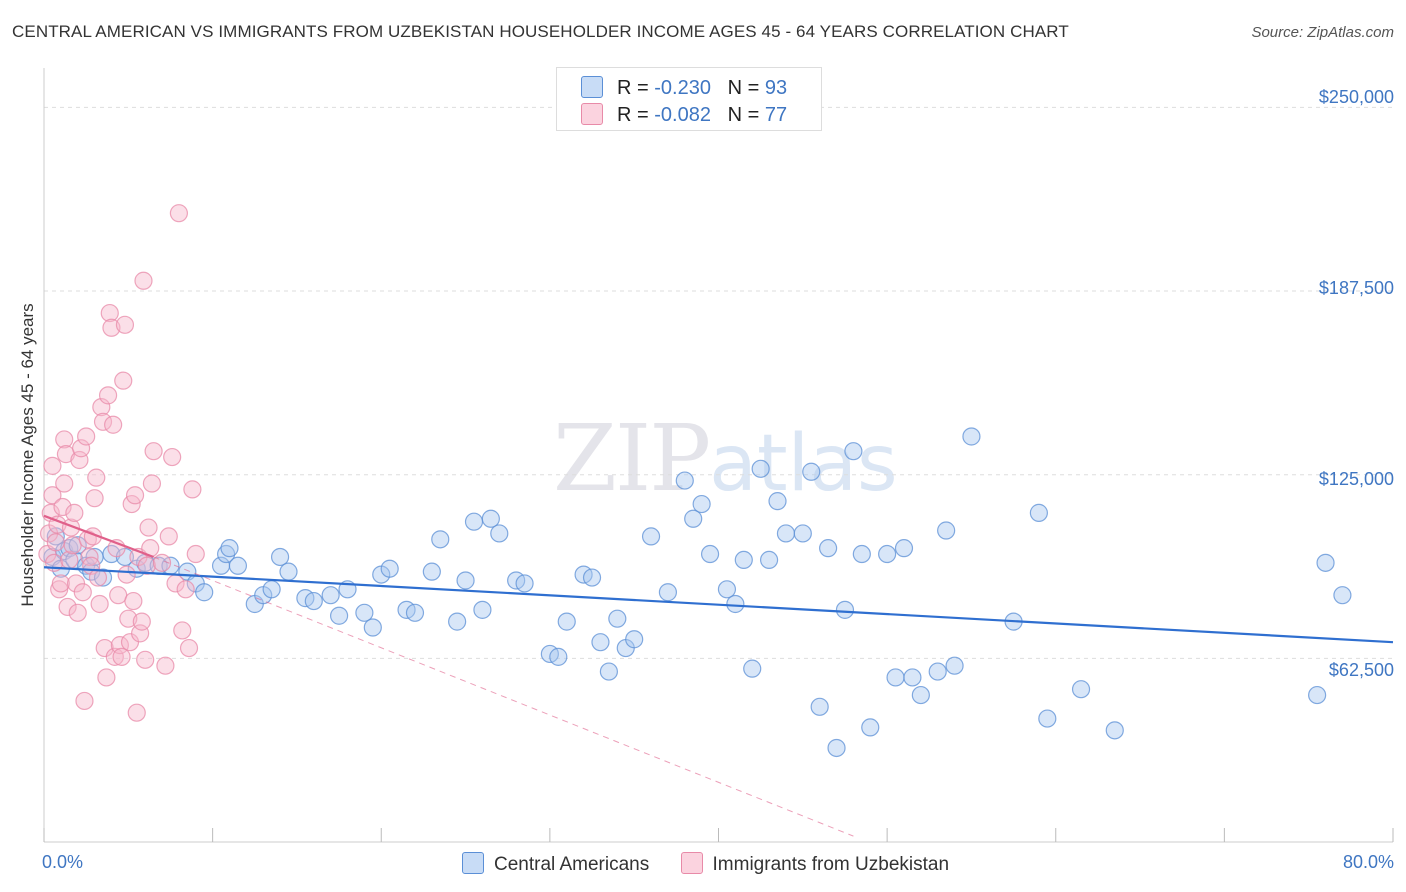 This screenshot has height=892, width=1406. What do you see at coordinates (27, 455) in the screenshot?
I see `y-axis-label: Householder Income Ages 45 - 64 years` at bounding box center [27, 455].